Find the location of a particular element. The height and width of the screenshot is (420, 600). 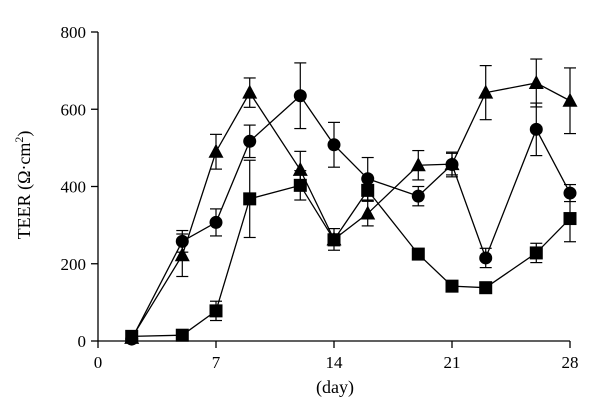

y-axis-title-sup: 2 is located at coordinates (19, 140).